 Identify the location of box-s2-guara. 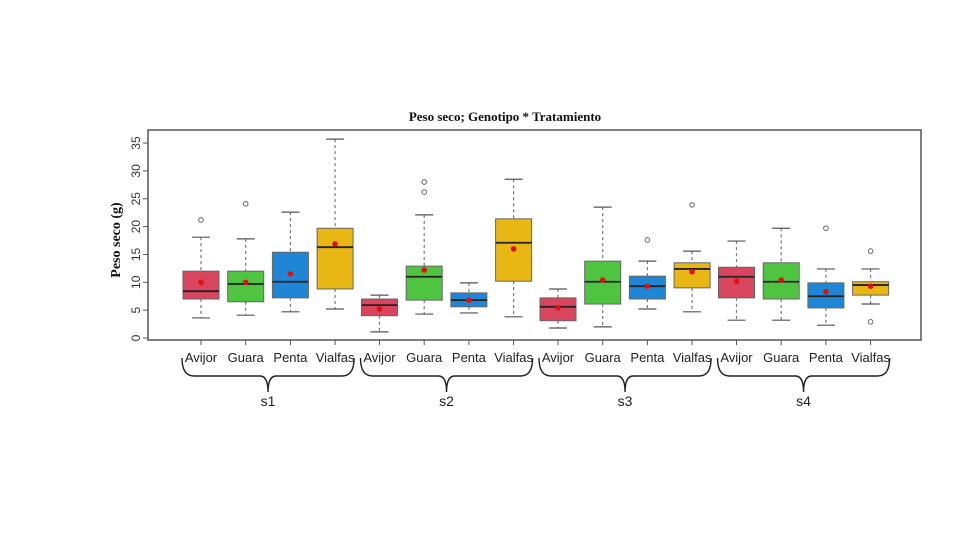
(424, 247).